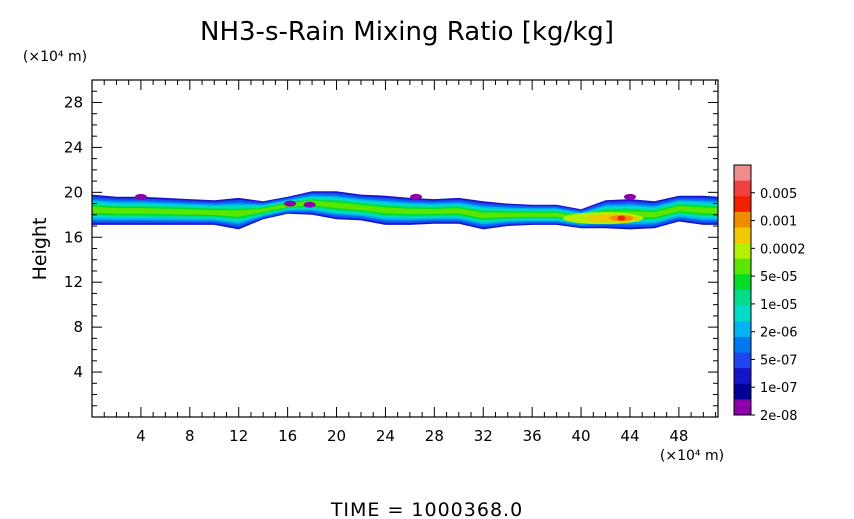  What do you see at coordinates (778, 222) in the screenshot?
I see `colorbar-label: 0.001` at bounding box center [778, 222].